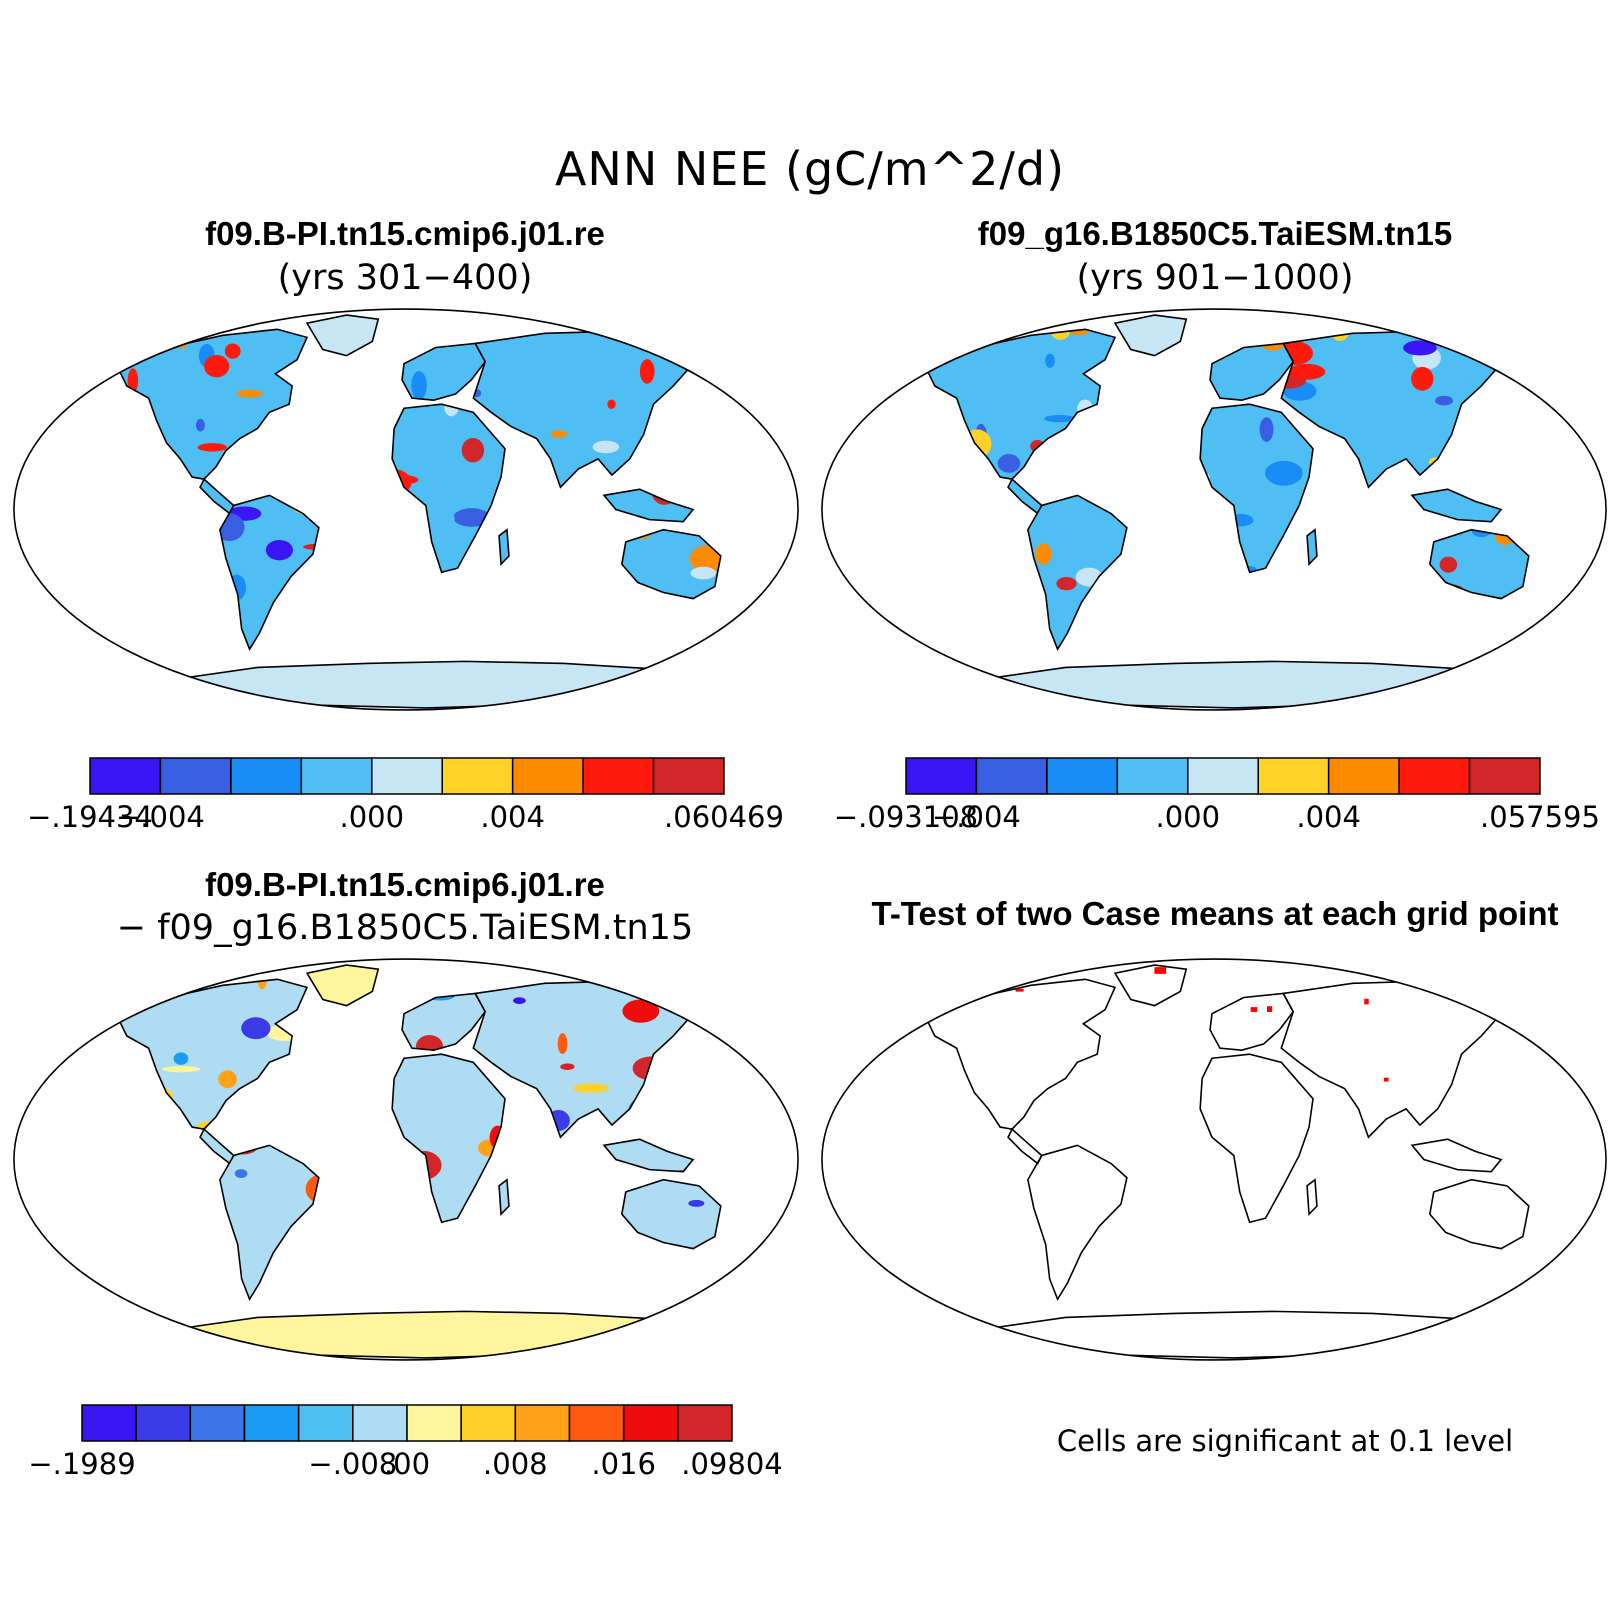  I want to click on panel-3-coastline-europe, so click(444, 1021).